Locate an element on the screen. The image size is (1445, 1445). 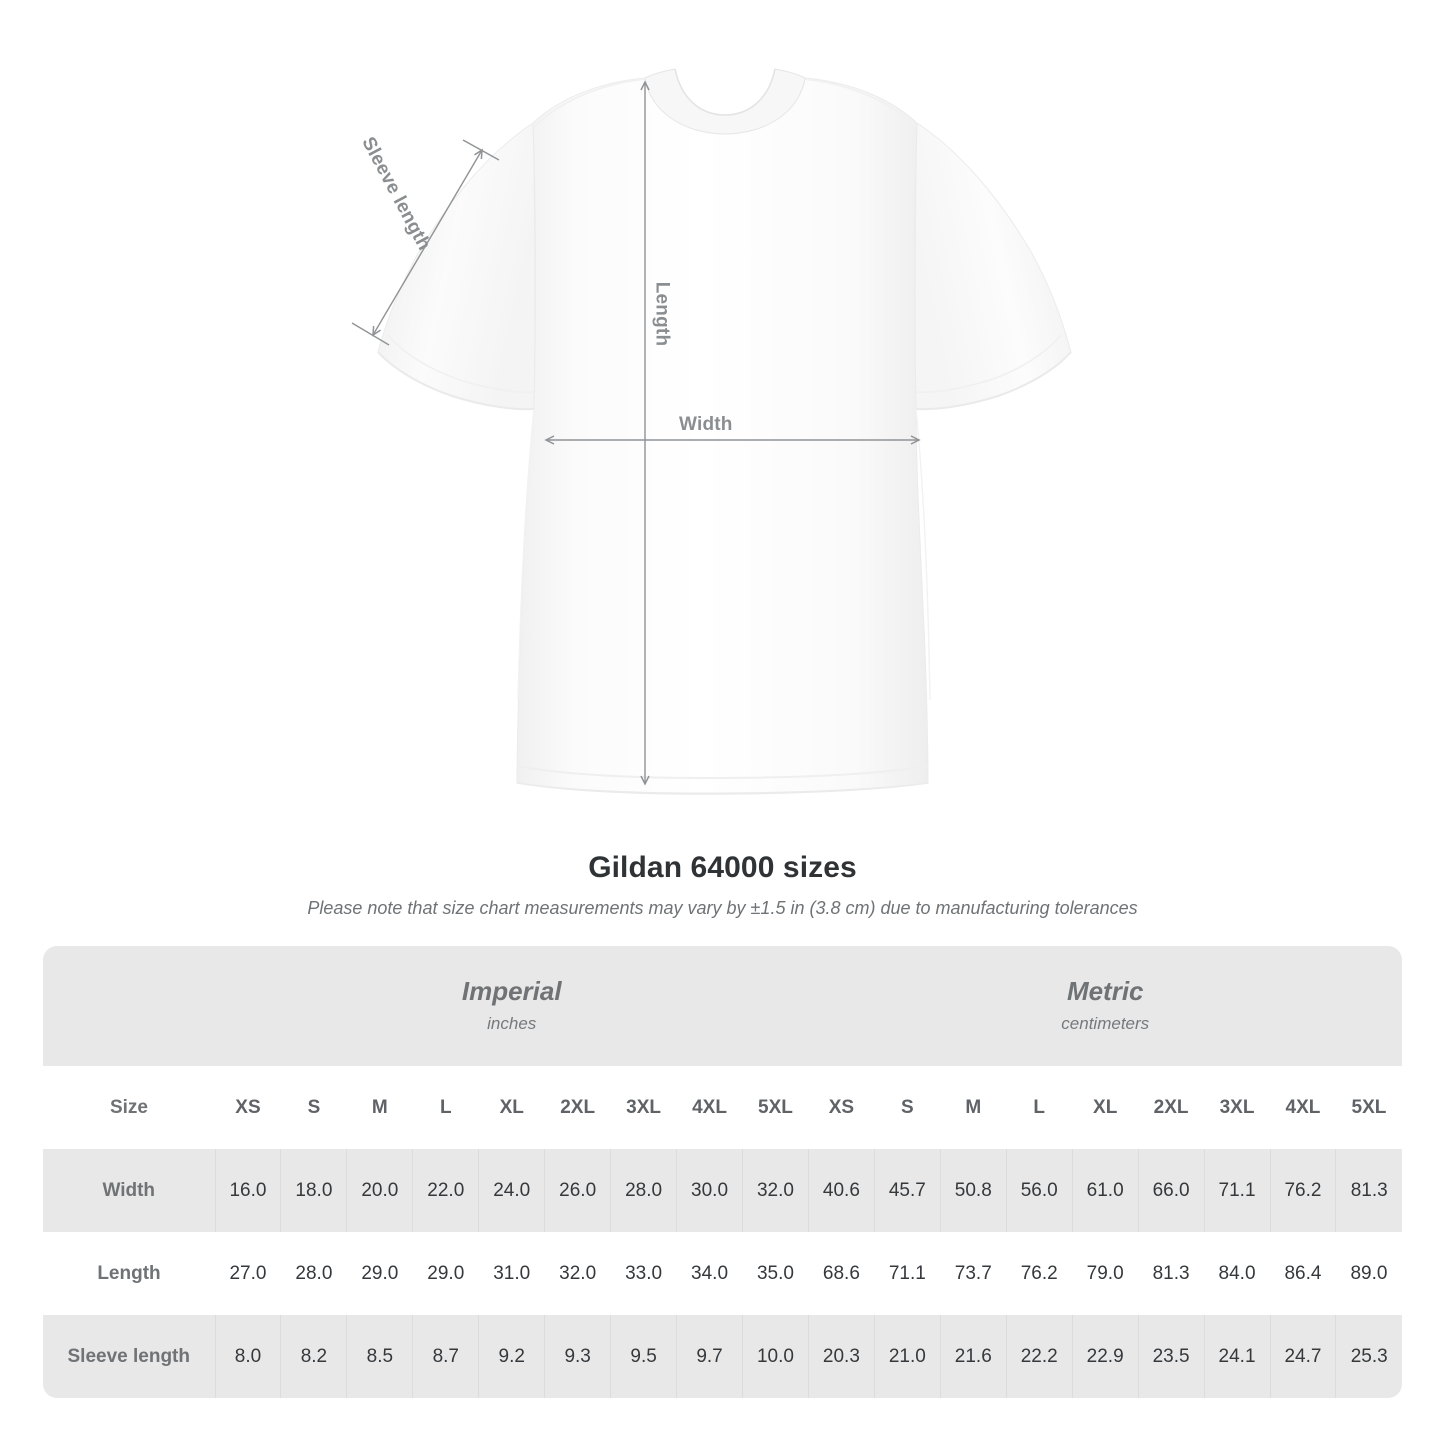
cell-length-imperial-xs: 27.0 is located at coordinates (248, 1273).